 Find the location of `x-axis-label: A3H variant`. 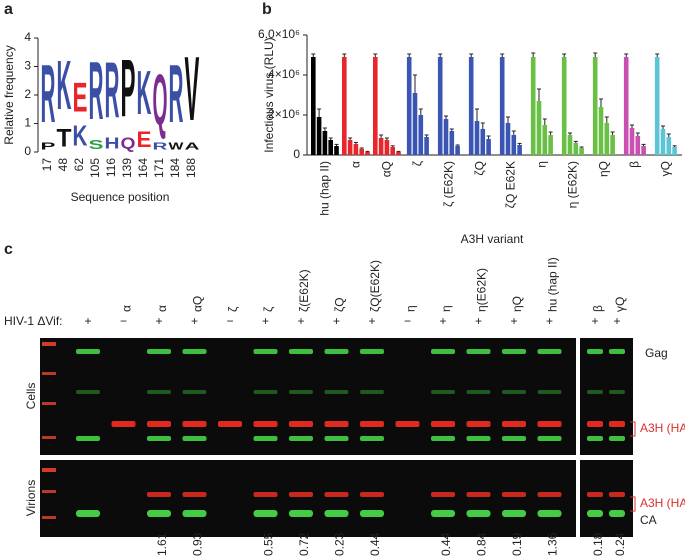

x-axis-label: A3H variant is located at coordinates (492, 239).